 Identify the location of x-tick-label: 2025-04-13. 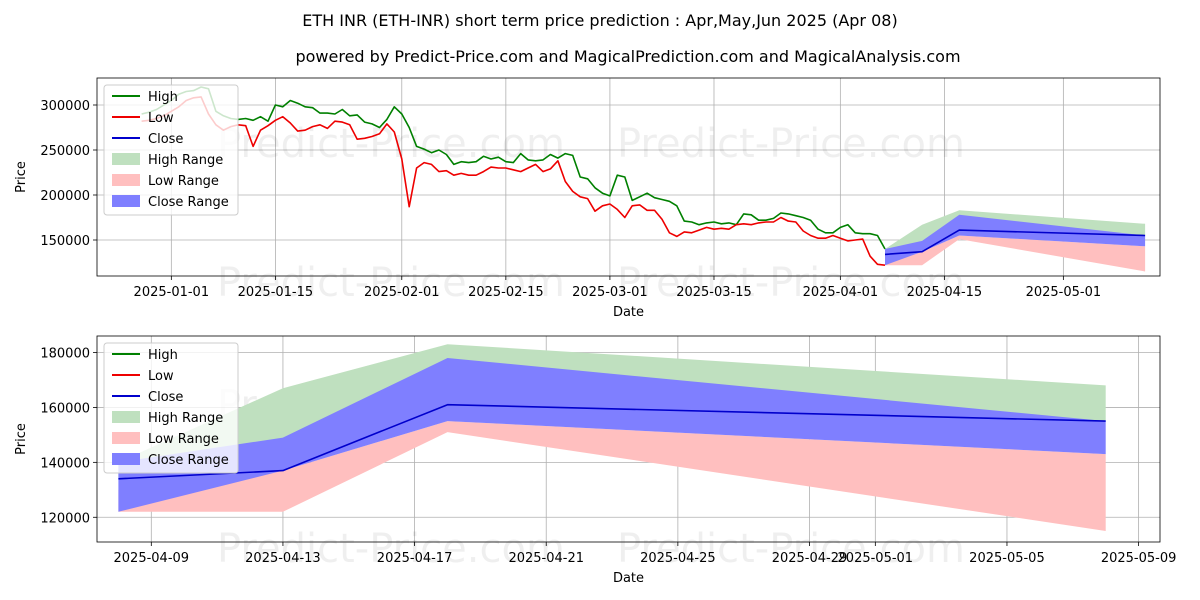
(283, 558).